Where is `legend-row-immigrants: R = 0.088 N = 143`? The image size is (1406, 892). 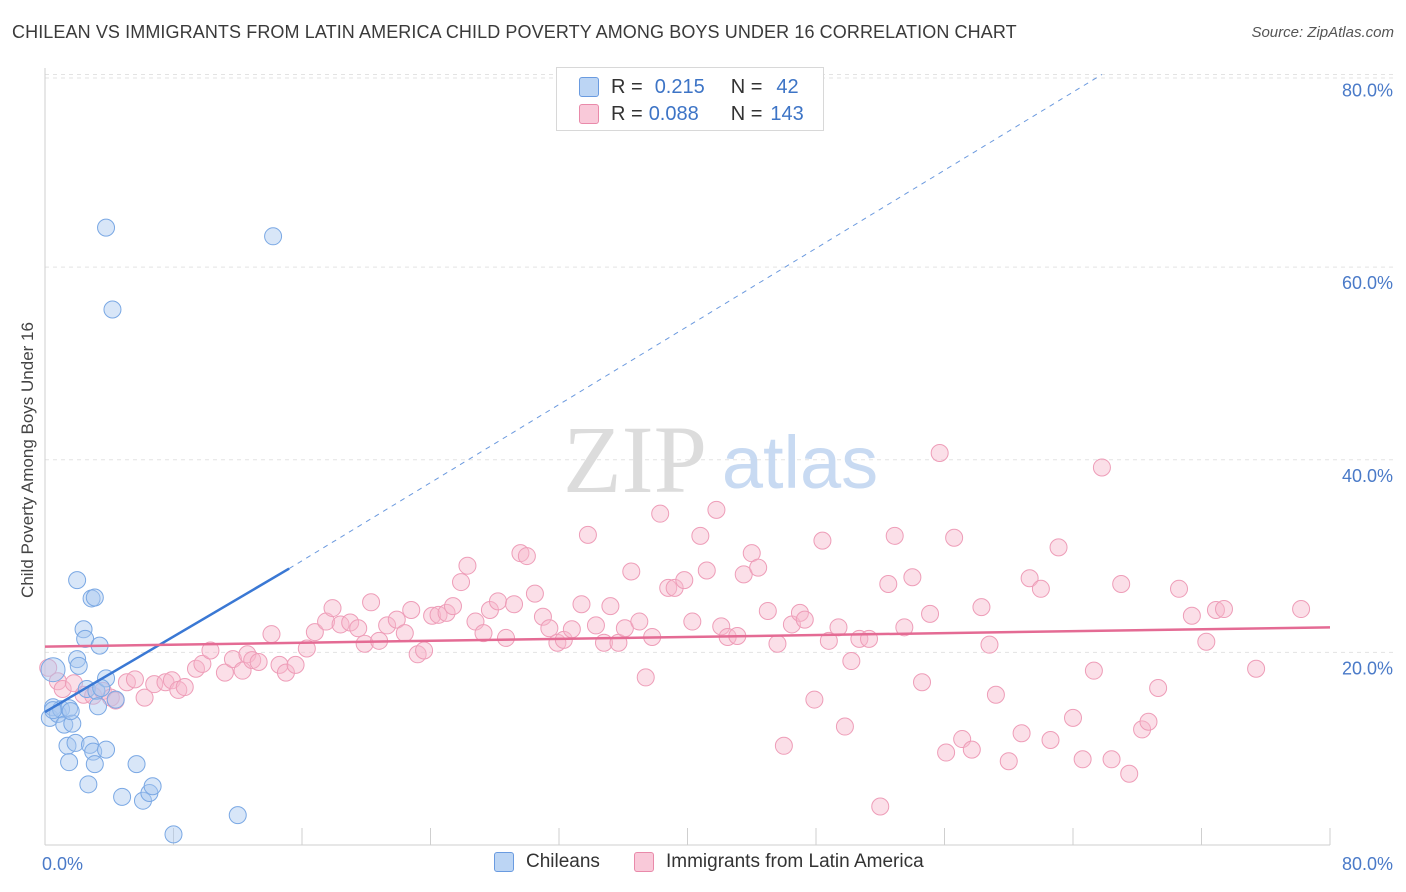
legend-row-immigrants: R = 0.088 N = 143 is located at coordinates (691, 114).